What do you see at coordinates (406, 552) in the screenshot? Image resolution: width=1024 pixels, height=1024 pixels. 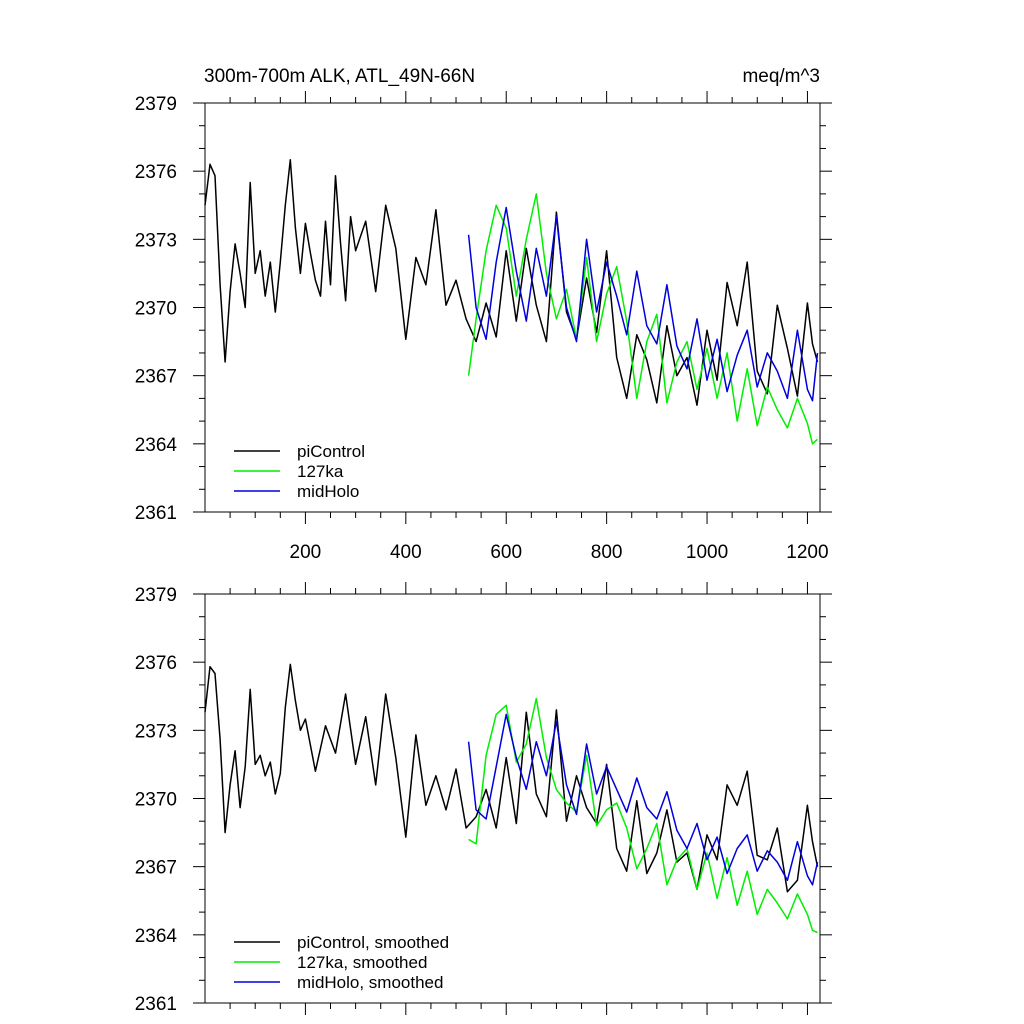 I see `x-tick-label: 400` at bounding box center [406, 552].